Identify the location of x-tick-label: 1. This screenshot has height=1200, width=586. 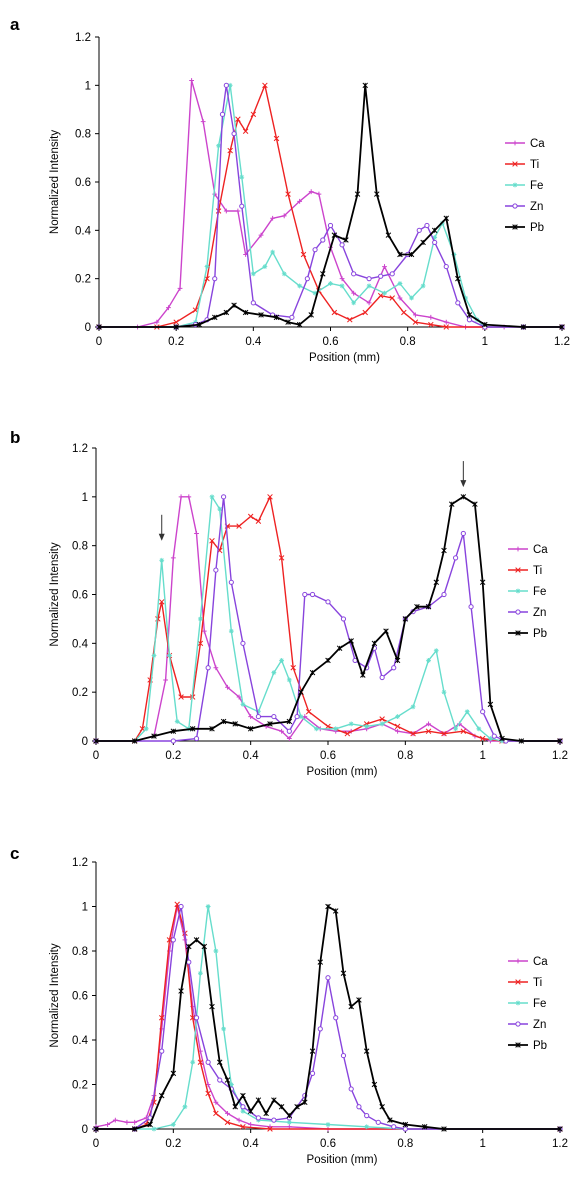
(482, 1144).